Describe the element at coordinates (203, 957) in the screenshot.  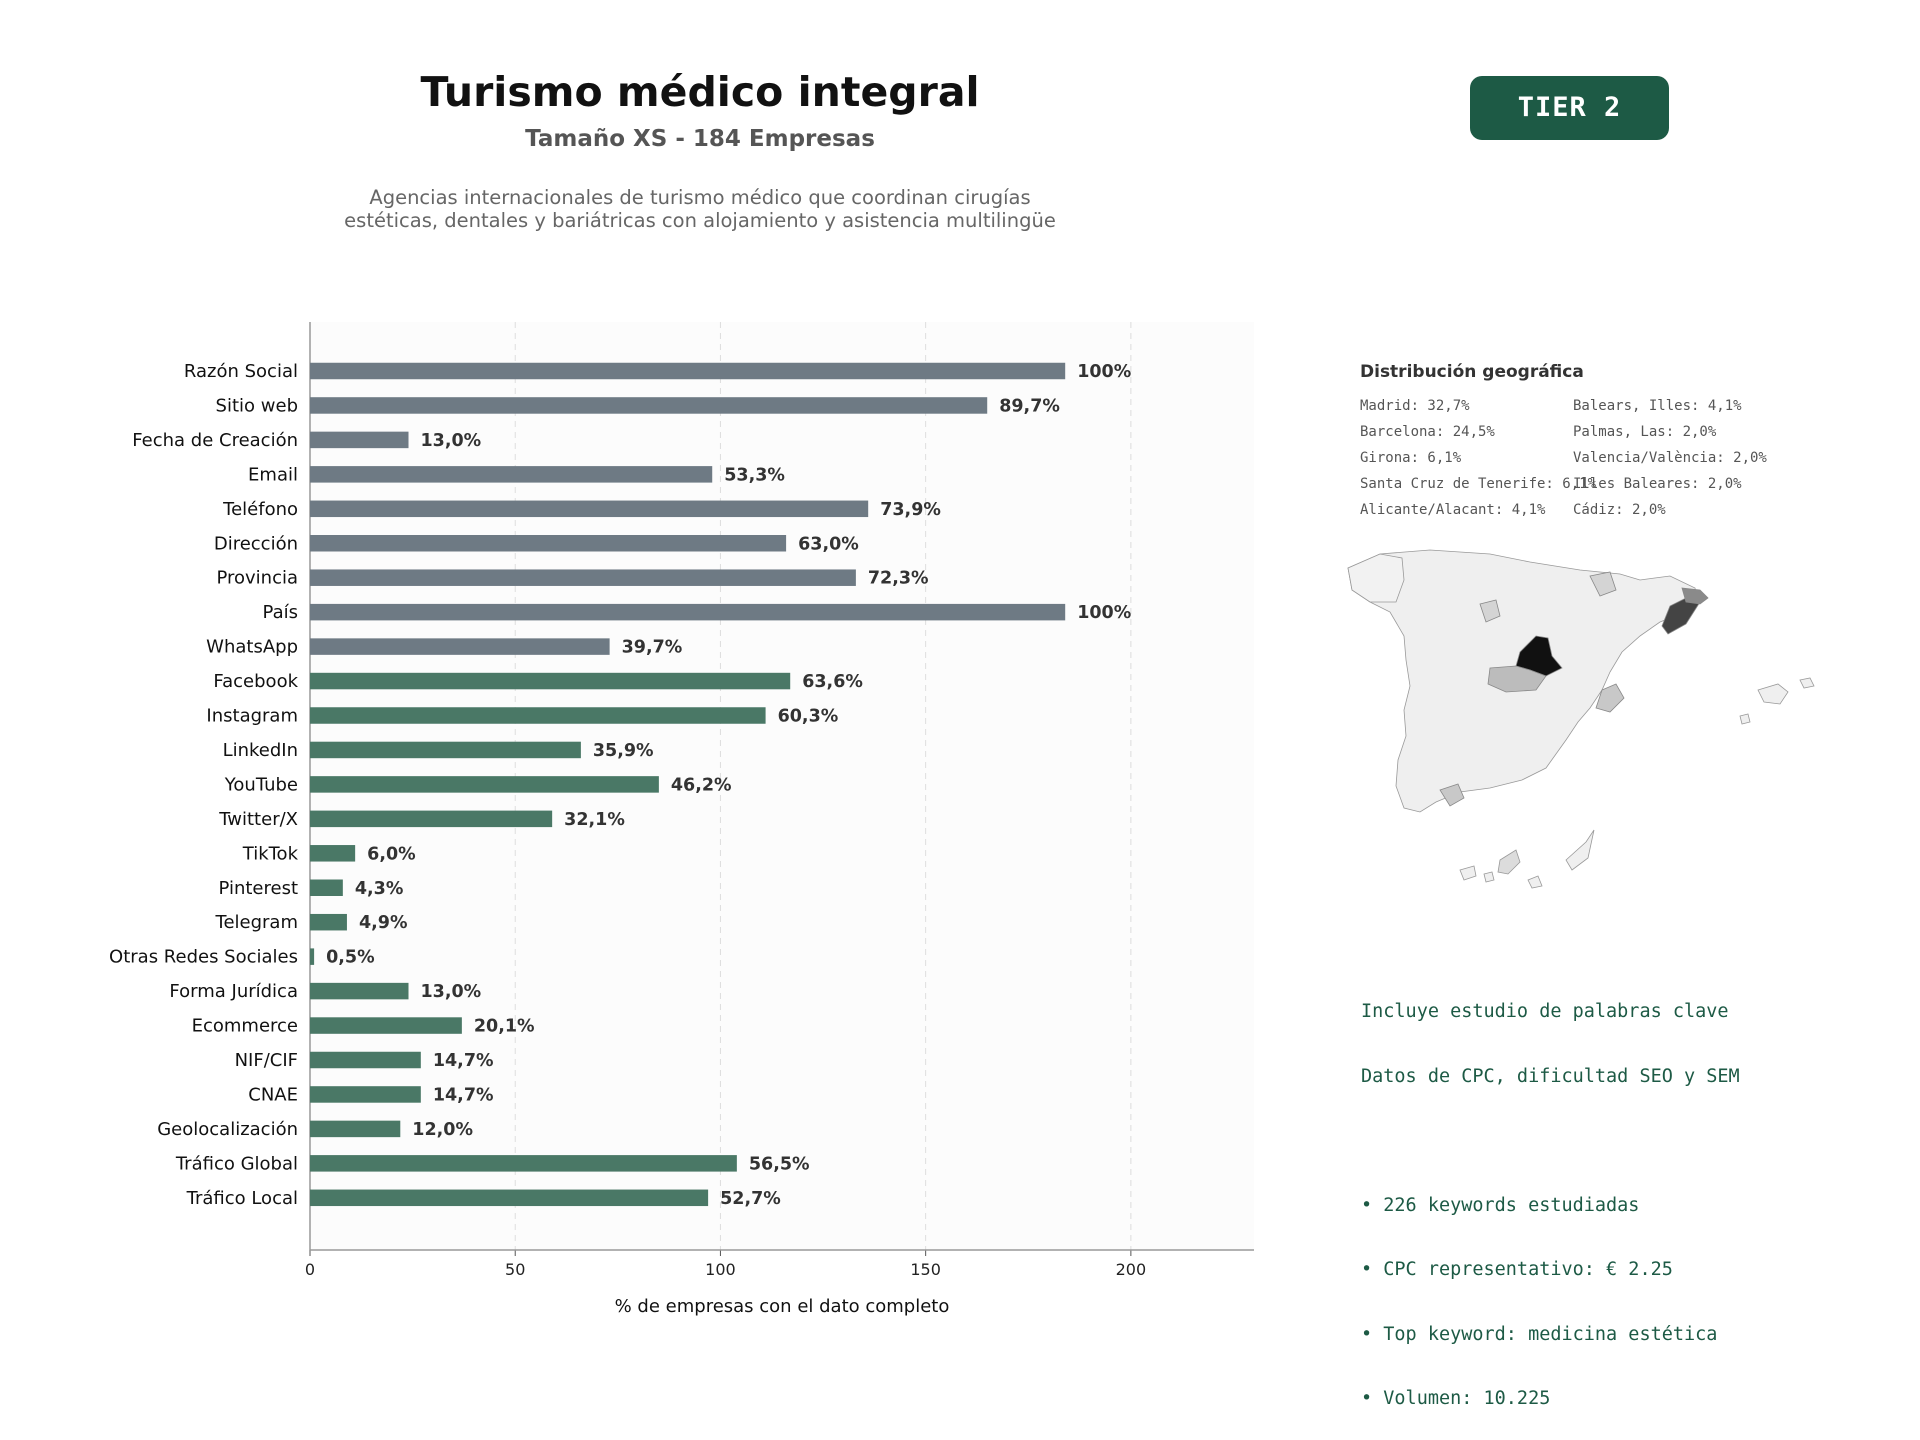
I see `category-label: Otras Redes Sociales` at that location.